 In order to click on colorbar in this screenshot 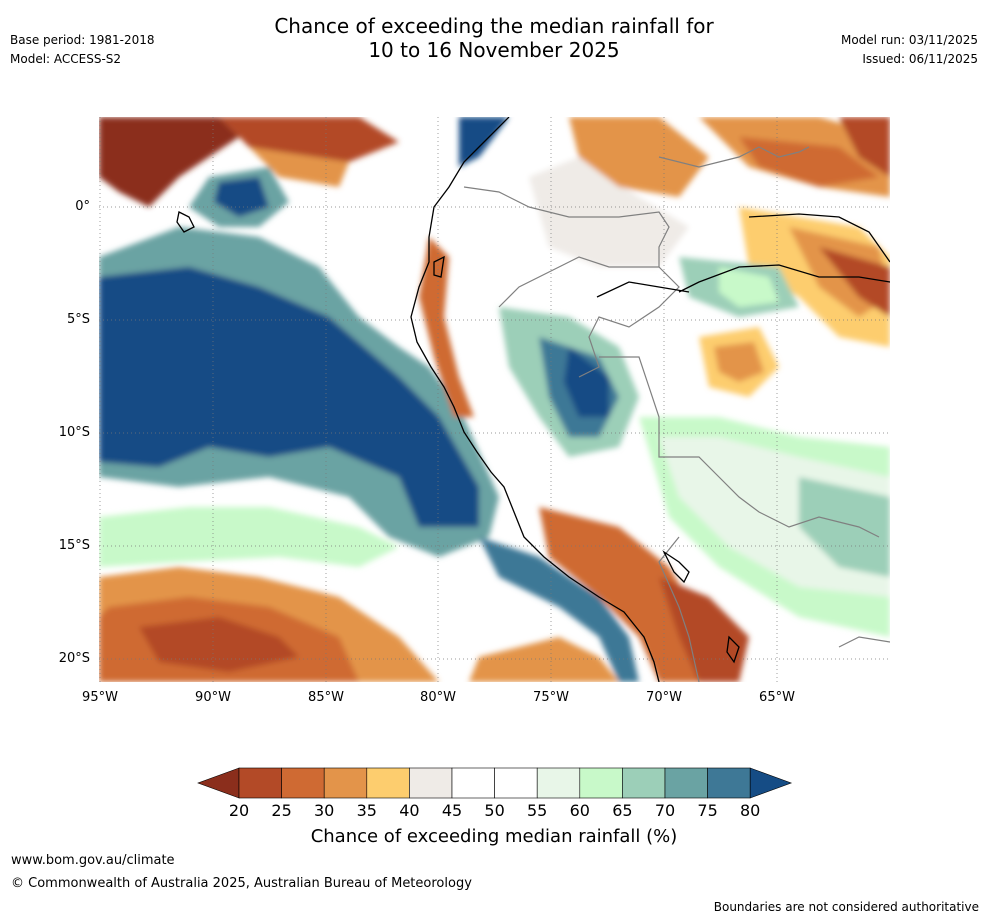, I will do `click(495, 783)`.